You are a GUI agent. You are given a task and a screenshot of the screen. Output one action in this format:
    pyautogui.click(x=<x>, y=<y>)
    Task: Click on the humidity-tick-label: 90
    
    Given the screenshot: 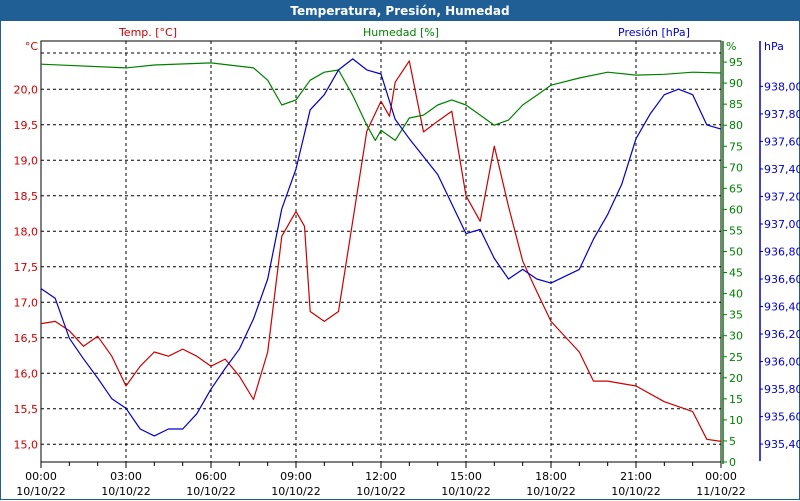 What is the action you would take?
    pyautogui.click(x=736, y=83)
    